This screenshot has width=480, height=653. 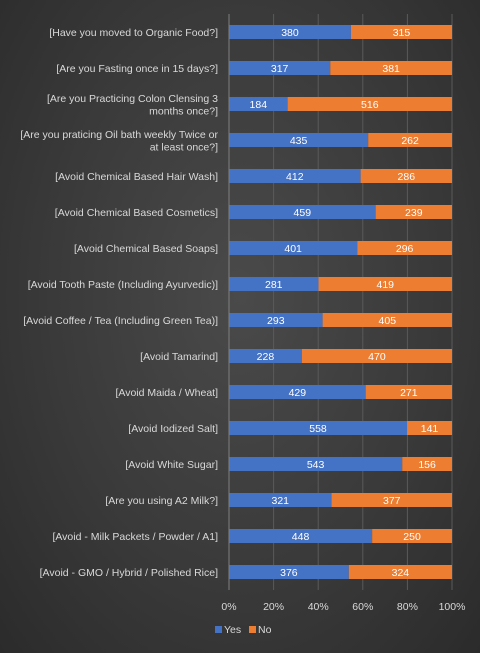 I want to click on data-label-no: 516, so click(x=370, y=105).